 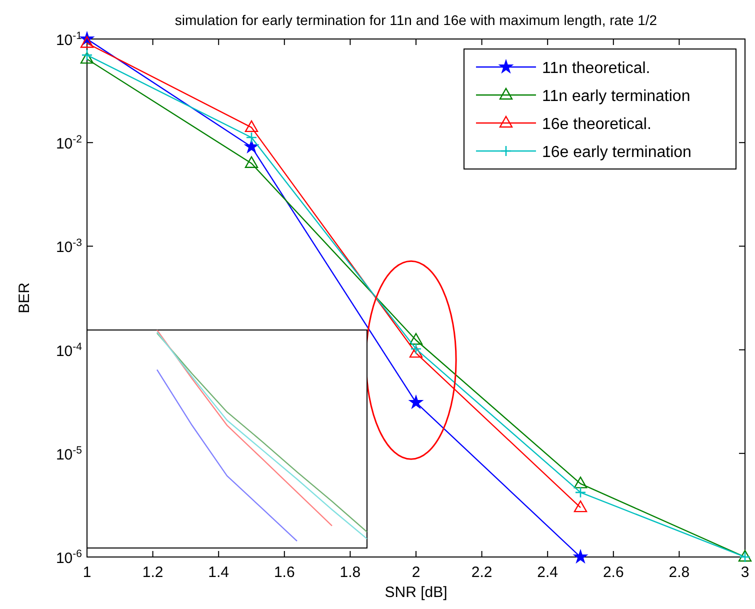 What do you see at coordinates (416, 592) in the screenshot?
I see `x-axis-title: SNR [dB]` at bounding box center [416, 592].